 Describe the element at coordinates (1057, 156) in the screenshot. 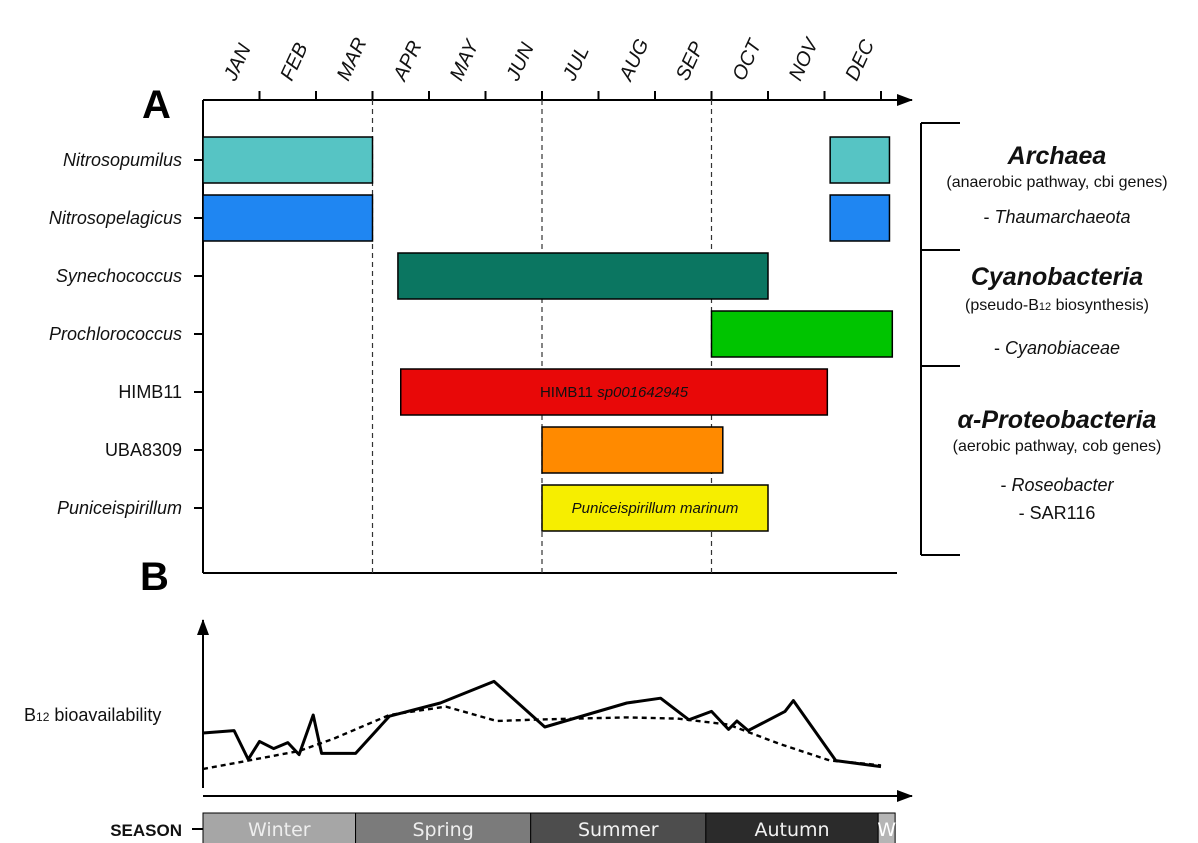

I see `group-title: Archaea` at that location.